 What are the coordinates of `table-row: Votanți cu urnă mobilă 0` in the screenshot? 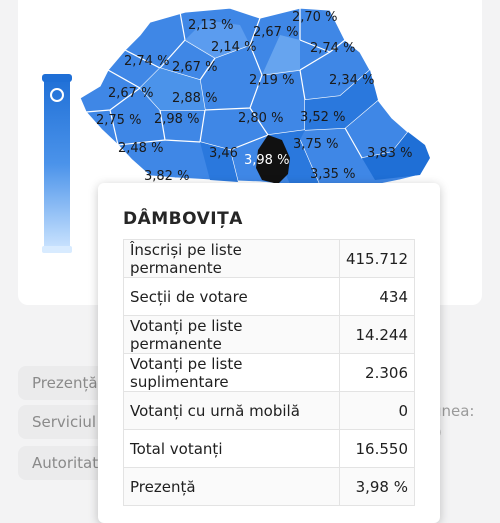 It's located at (269, 410).